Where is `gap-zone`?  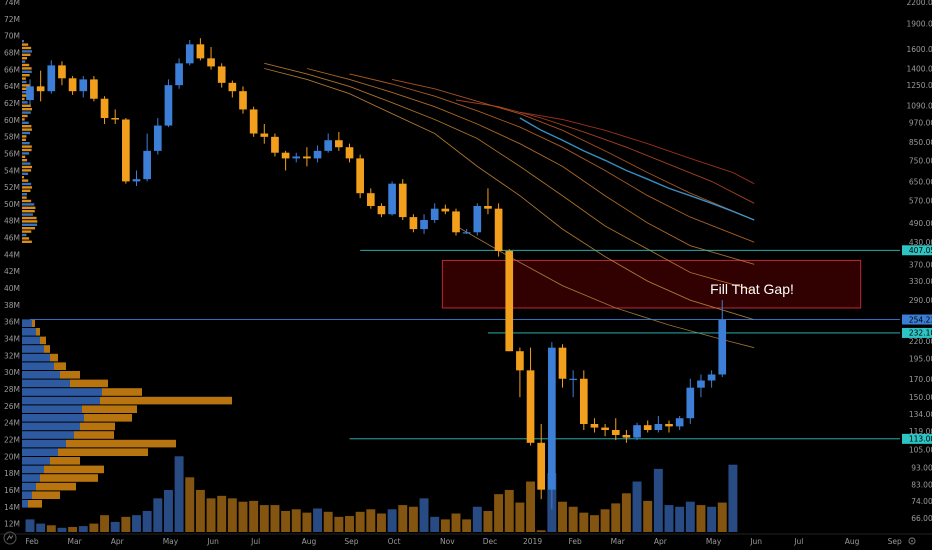
gap-zone is located at coordinates (651, 284).